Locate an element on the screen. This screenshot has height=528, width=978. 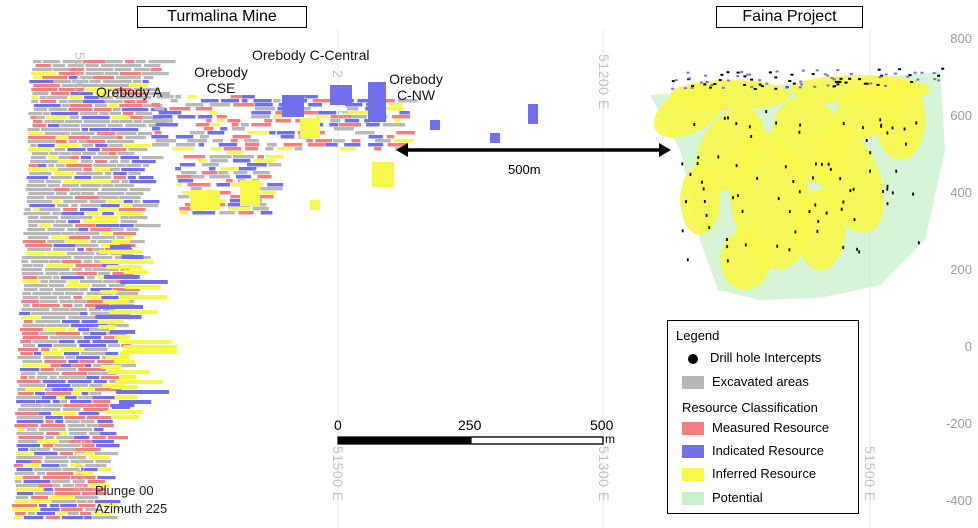
faina-orebodies is located at coordinates (797, 183).